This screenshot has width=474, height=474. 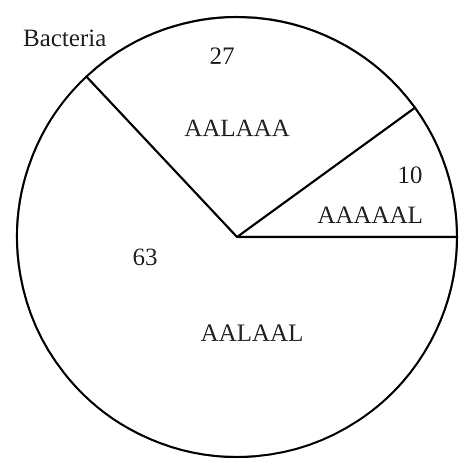 What do you see at coordinates (65, 37) in the screenshot?
I see `chart-title: Bacteria` at bounding box center [65, 37].